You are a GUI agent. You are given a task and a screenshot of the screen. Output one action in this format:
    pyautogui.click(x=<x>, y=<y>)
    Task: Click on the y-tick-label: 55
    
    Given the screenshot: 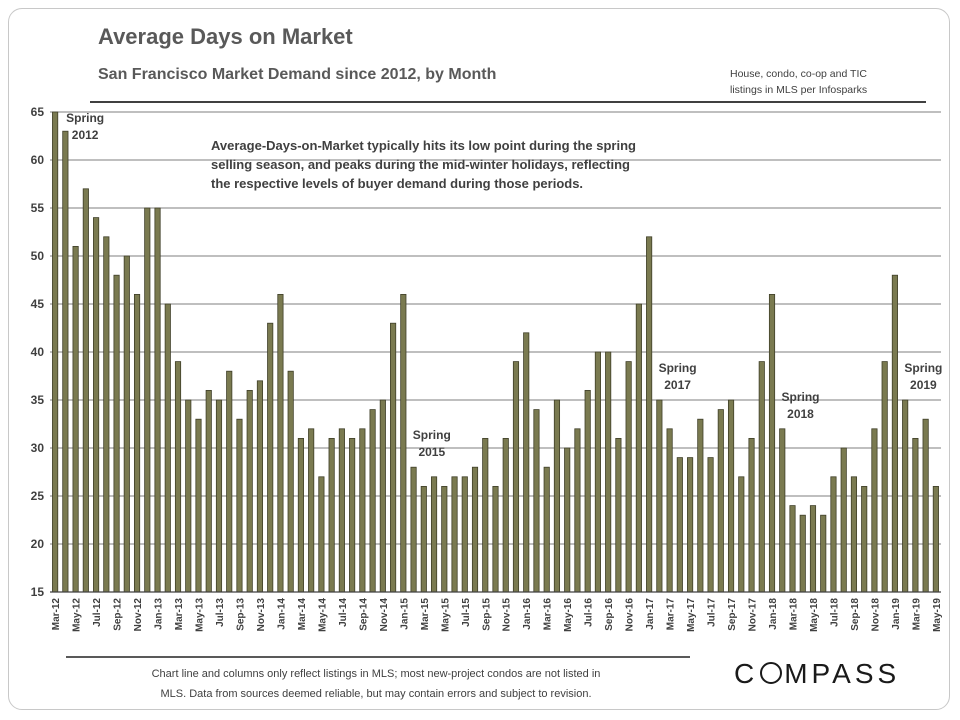 What is the action you would take?
    pyautogui.click(x=38, y=208)
    